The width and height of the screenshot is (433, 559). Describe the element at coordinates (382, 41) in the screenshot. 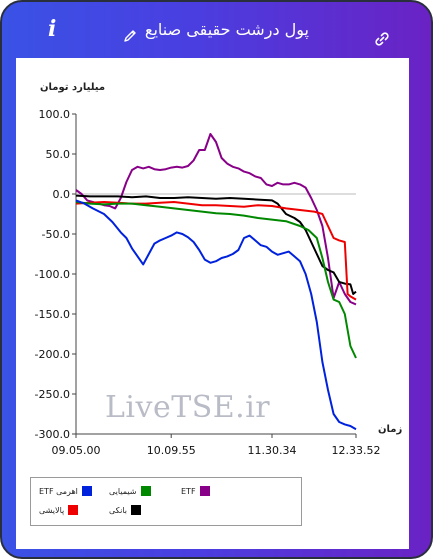

I see `link-icon` at that location.